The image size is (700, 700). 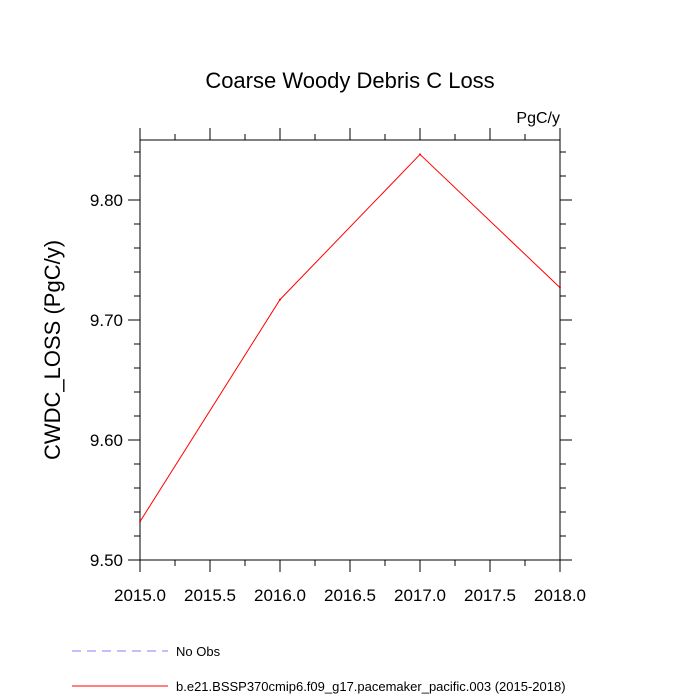 What do you see at coordinates (106, 320) in the screenshot?
I see `y-tick-label: 9.70` at bounding box center [106, 320].